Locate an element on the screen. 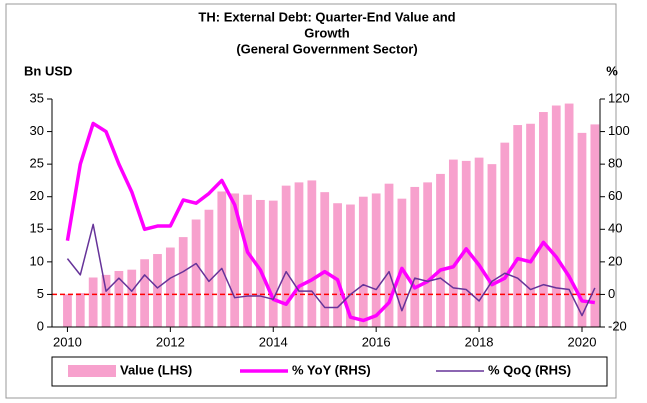 This screenshot has width=647, height=403. x-tick-label: 2010 is located at coordinates (67, 341).